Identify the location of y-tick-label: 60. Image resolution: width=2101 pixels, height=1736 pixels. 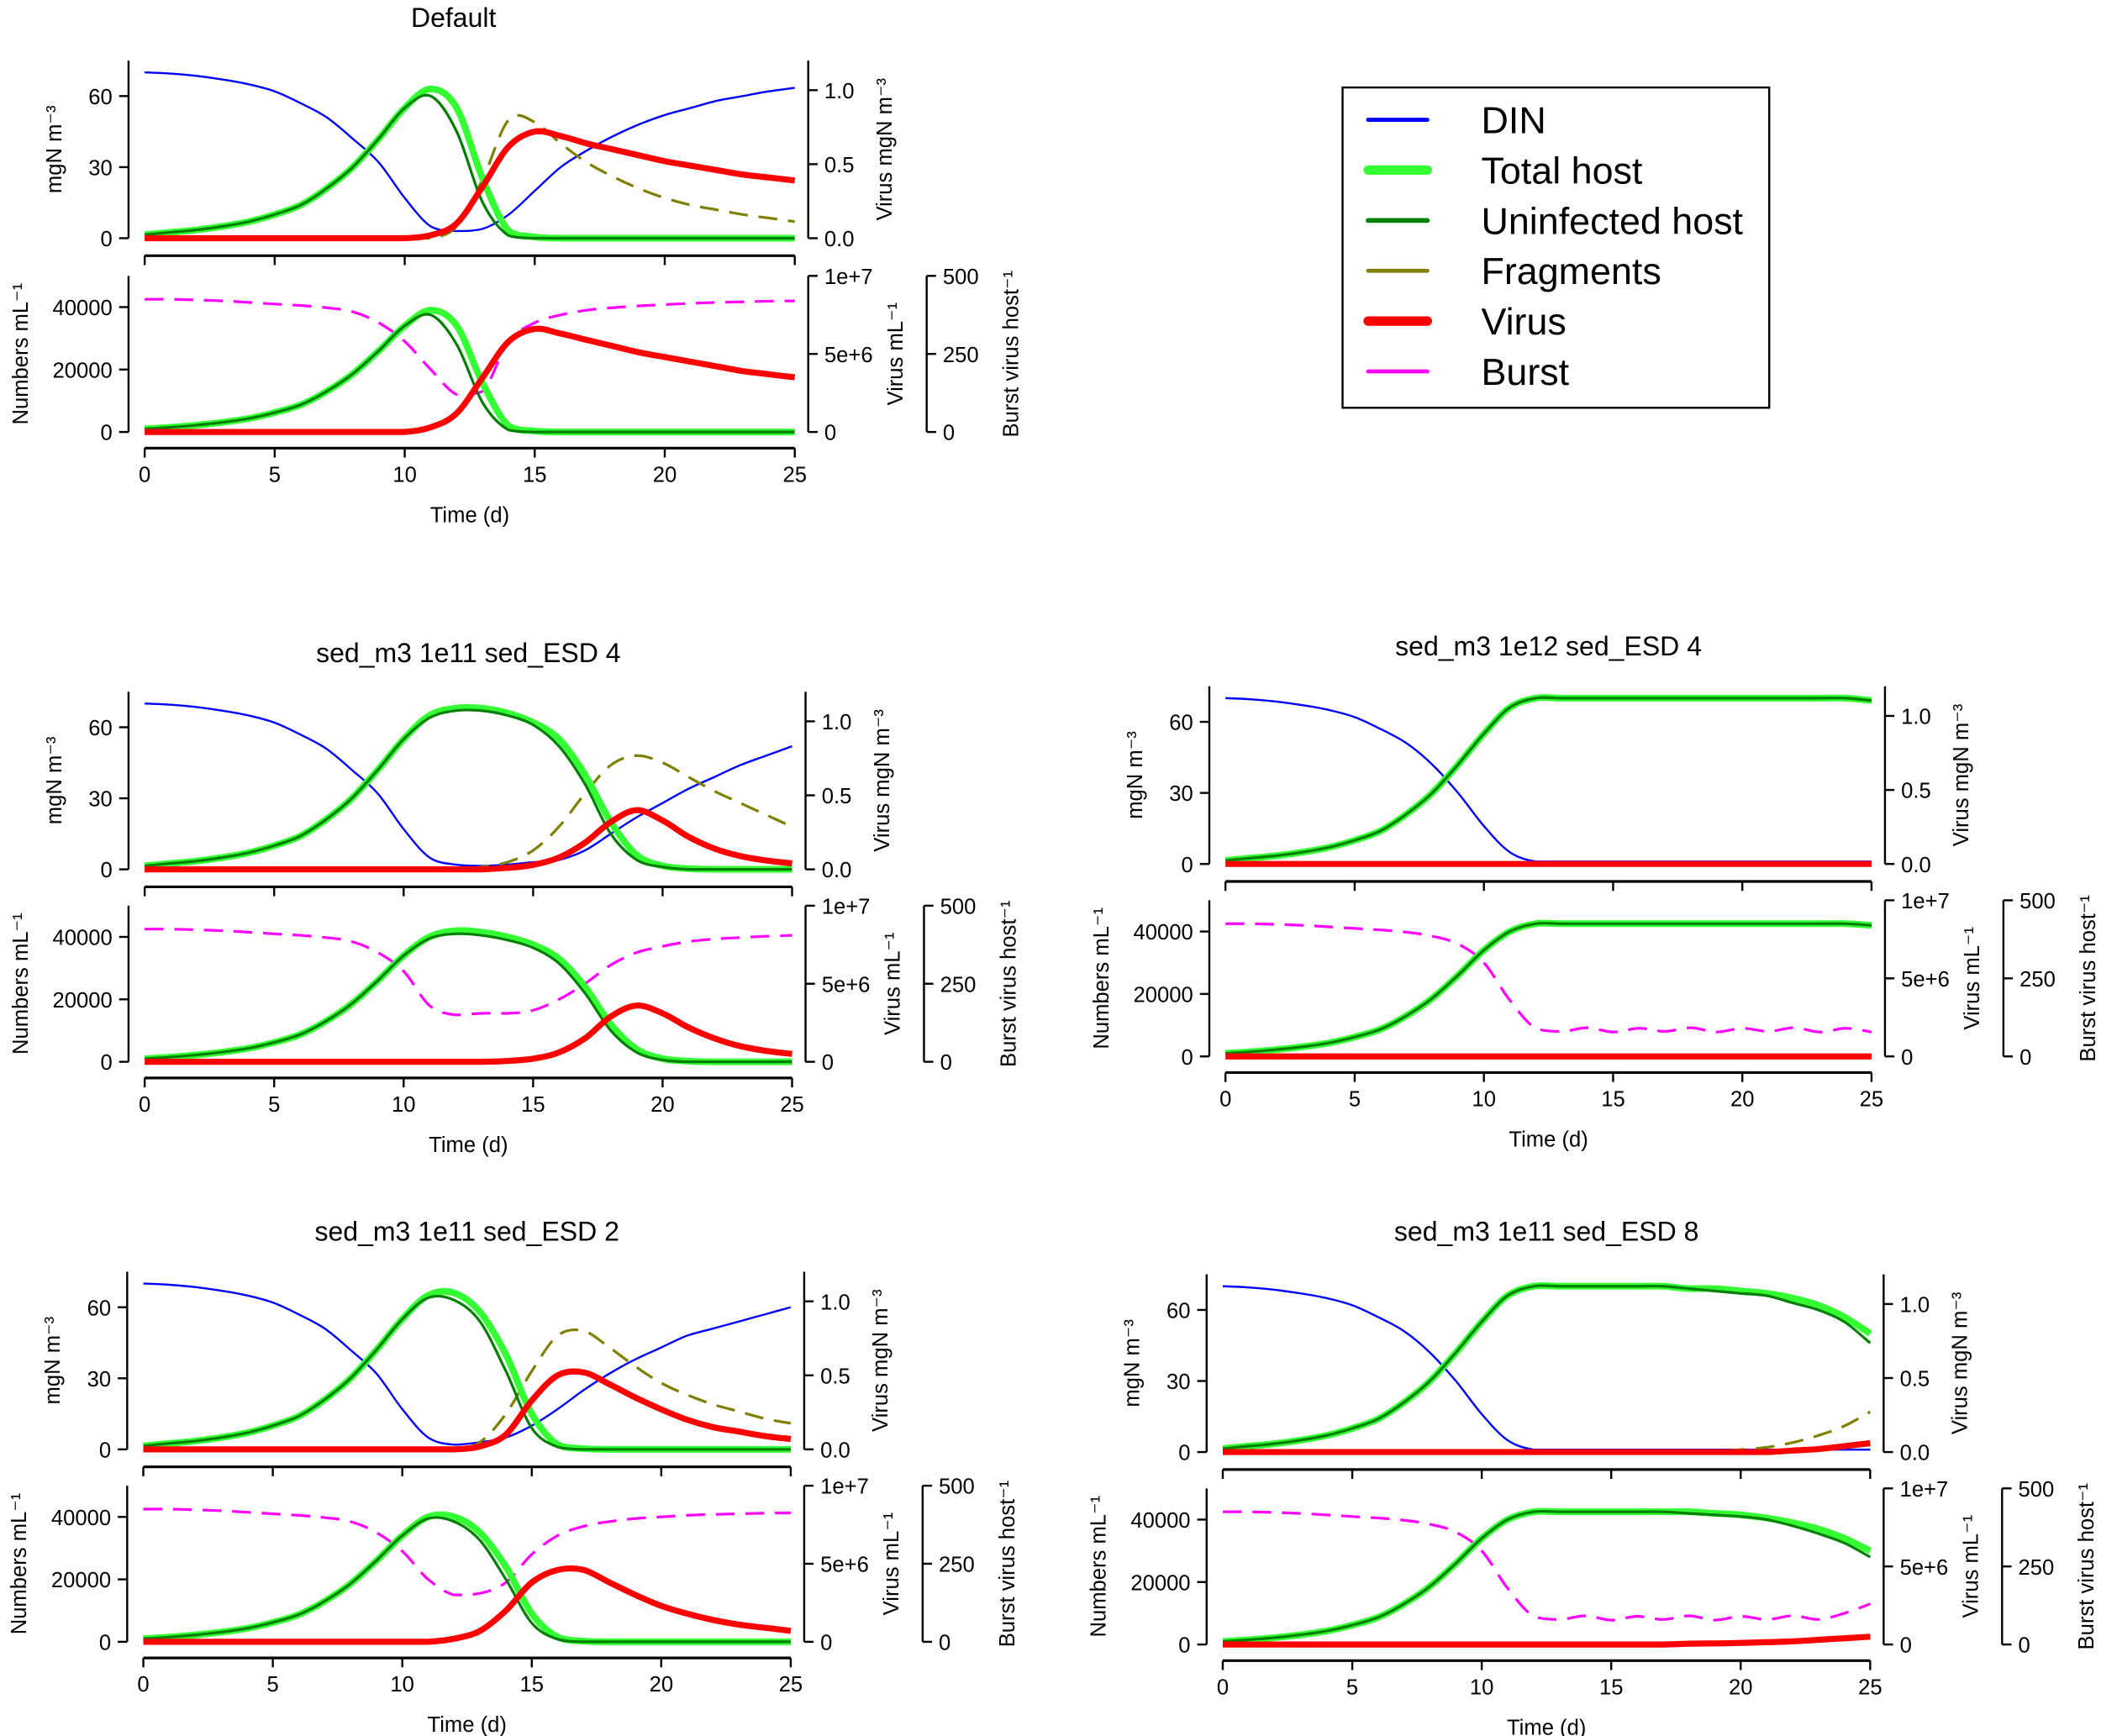
(100, 97).